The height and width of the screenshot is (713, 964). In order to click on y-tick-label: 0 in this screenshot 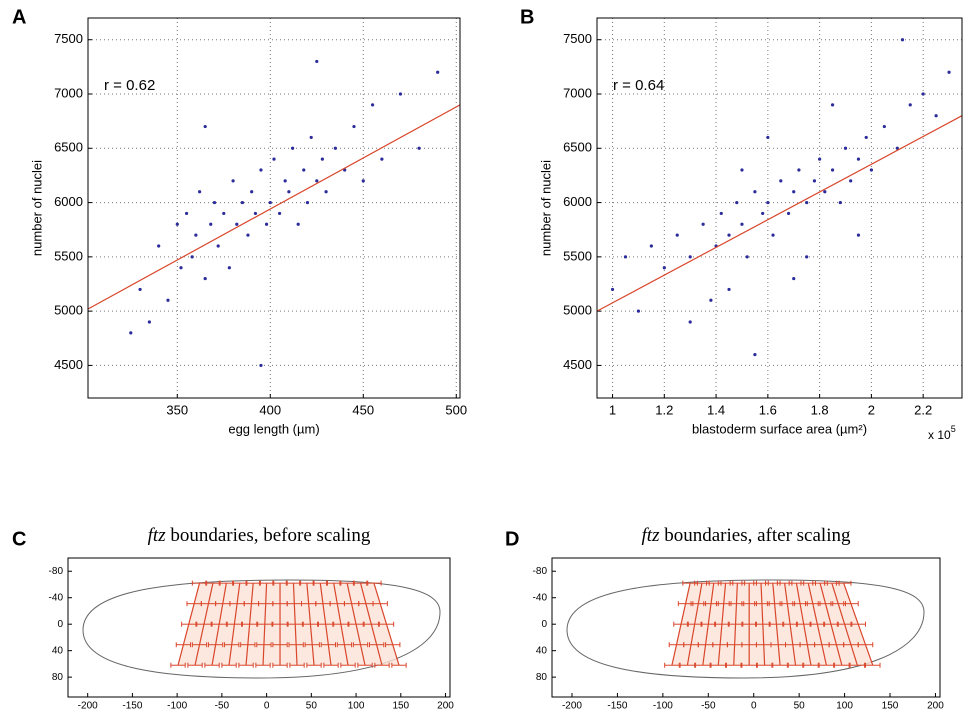, I will do `click(60, 624)`.